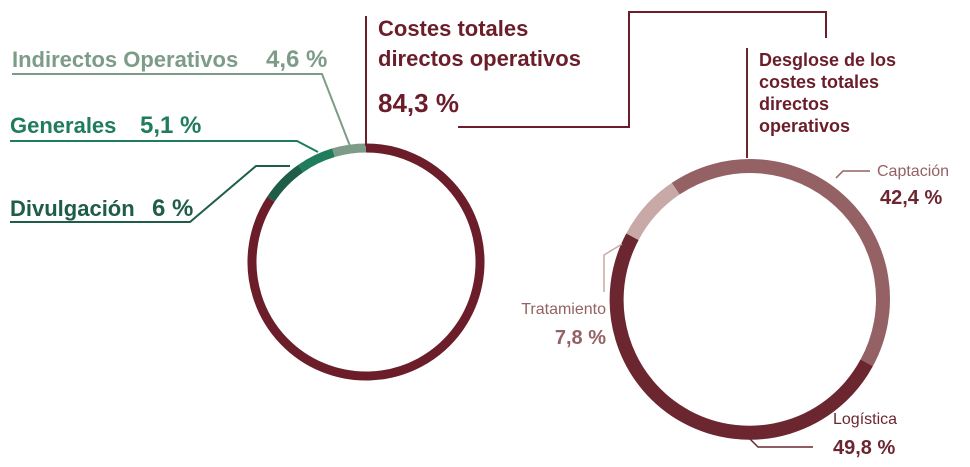 This screenshot has height=467, width=970. I want to click on title-desglose-line-1: Desglose de los, so click(827, 60).